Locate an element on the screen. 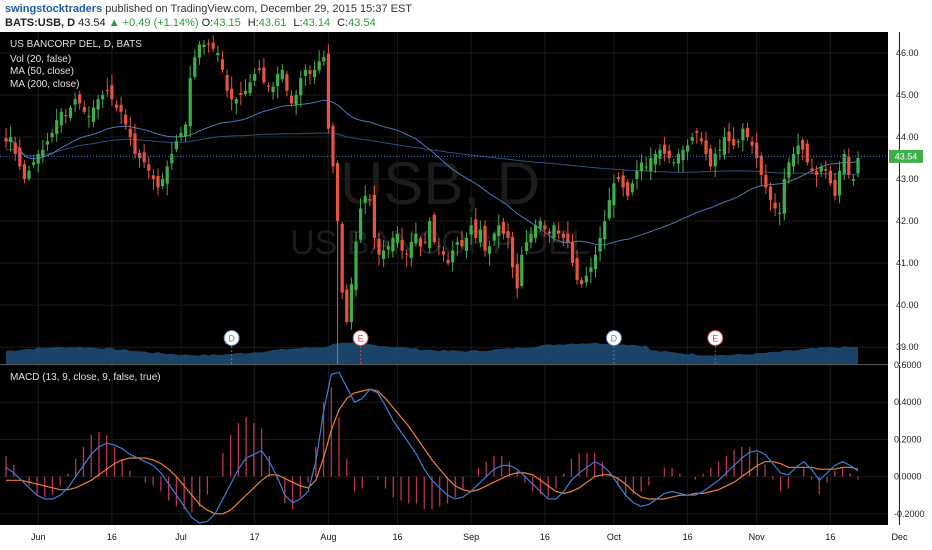 This screenshot has height=550, width=932. event-label: D is located at coordinates (231, 339).